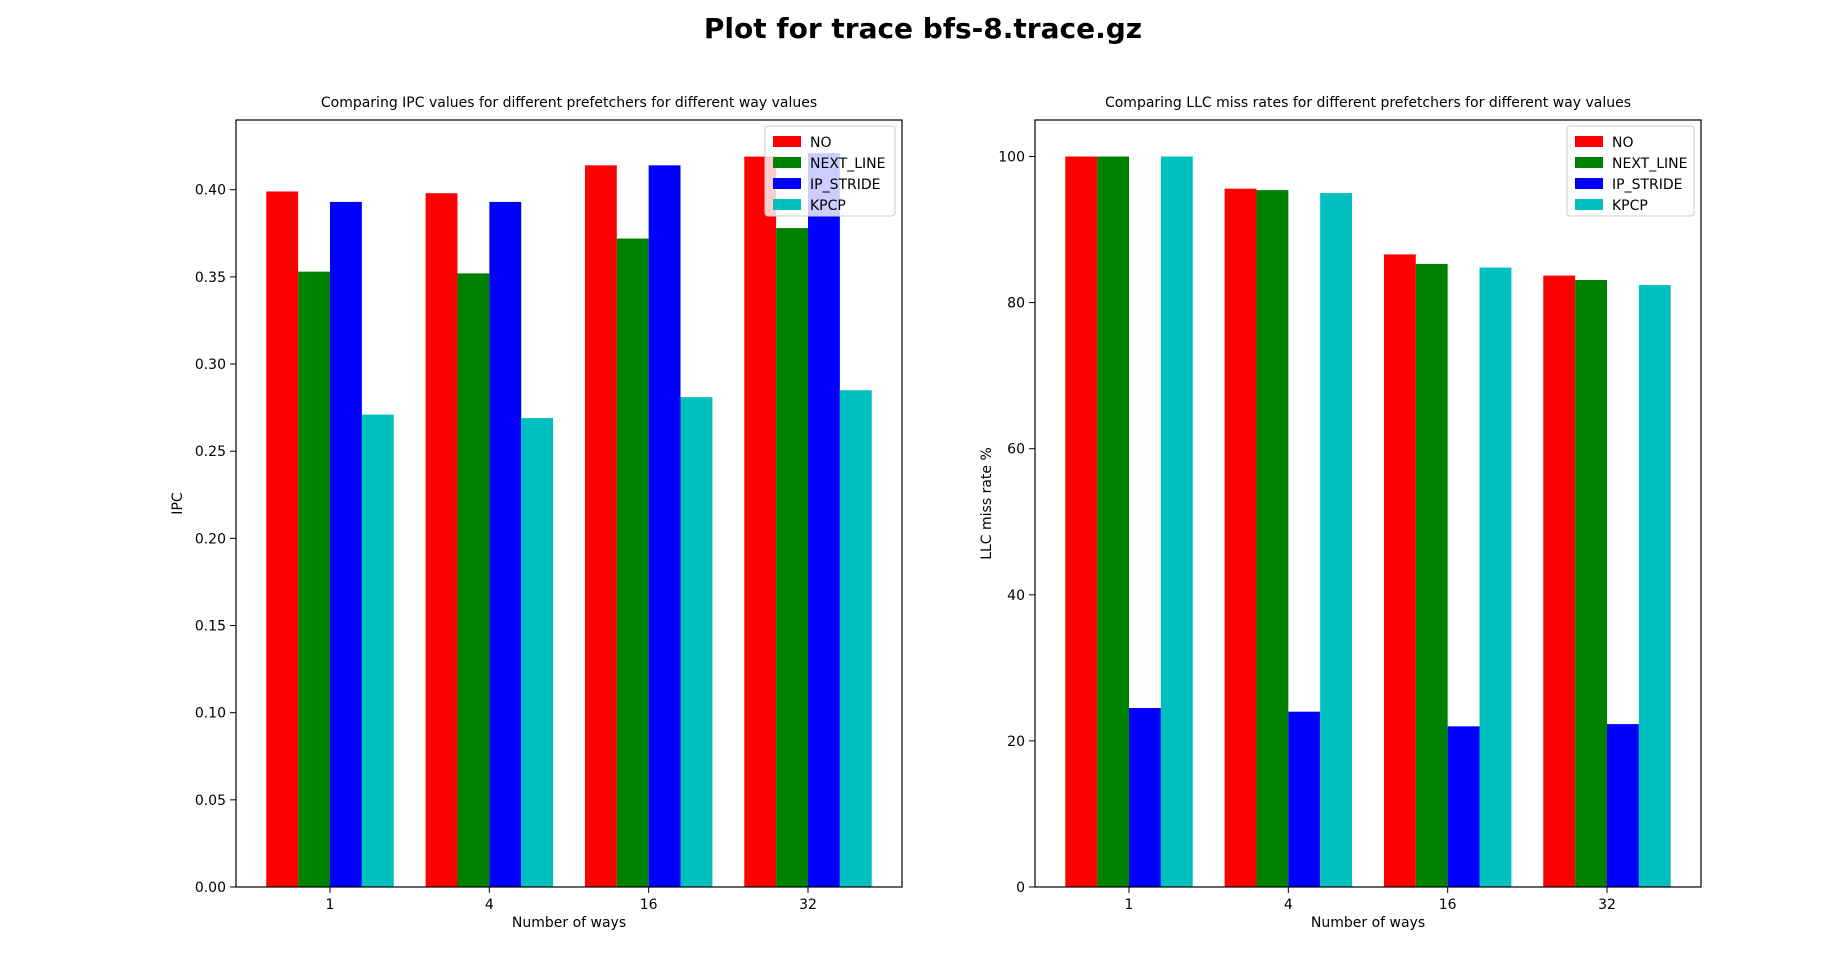  Describe the element at coordinates (1016, 742) in the screenshot. I see `y-tick-label: 20` at that location.